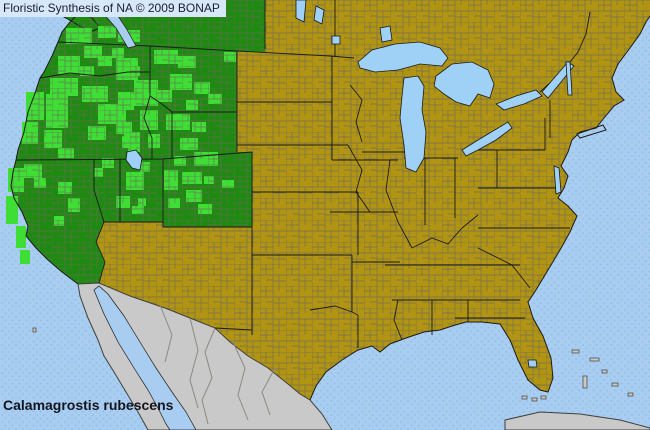 The height and width of the screenshot is (430, 650). Describe the element at coordinates (336, 40) in the screenshot. I see `lake-of-the-woods` at that location.